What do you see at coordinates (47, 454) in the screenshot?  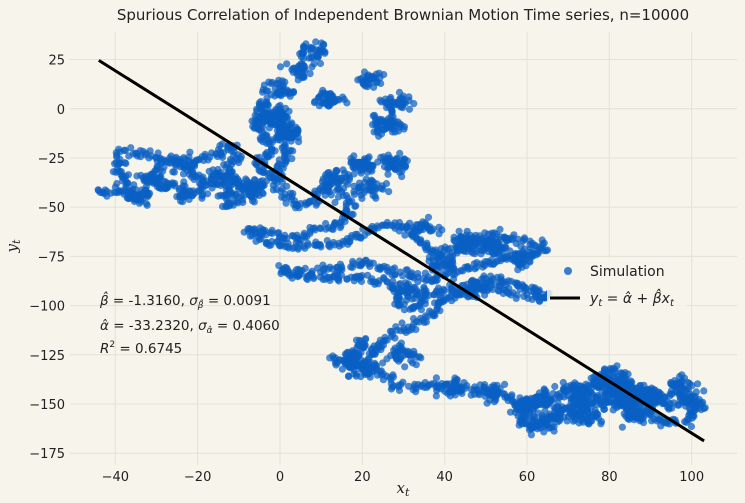 I see `y-tick-label: −175` at bounding box center [47, 454].